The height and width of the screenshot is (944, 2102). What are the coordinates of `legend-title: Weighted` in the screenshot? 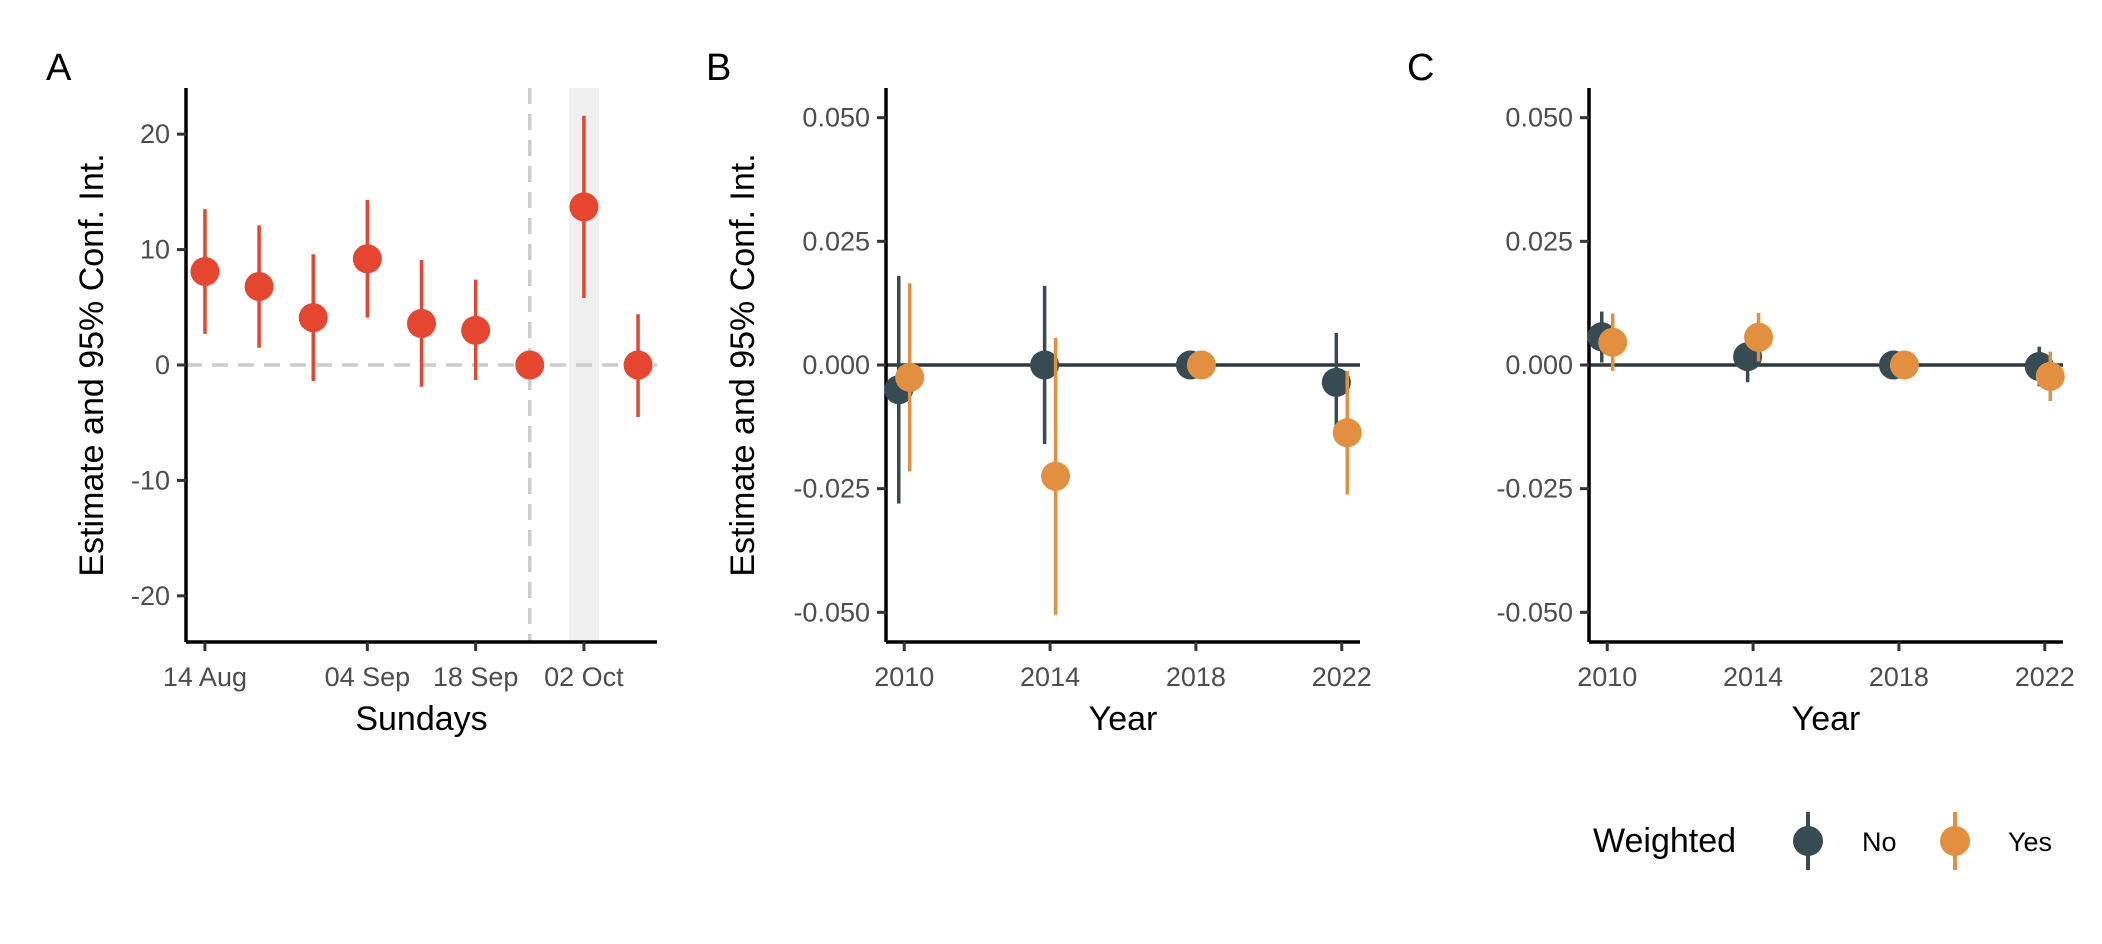 It's located at (1664, 841).